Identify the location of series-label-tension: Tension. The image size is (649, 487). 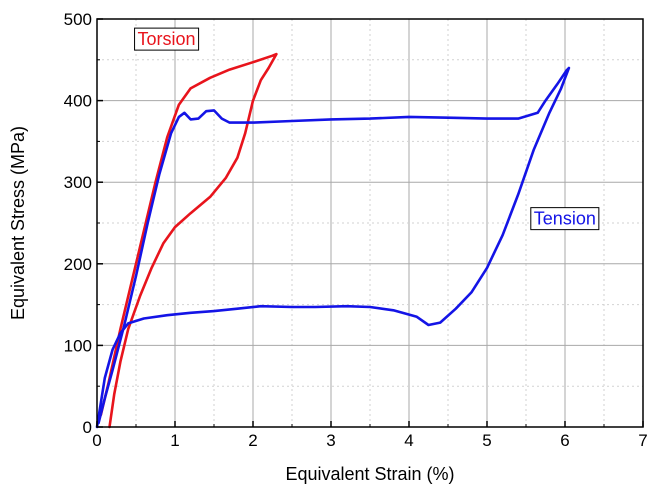
(565, 219).